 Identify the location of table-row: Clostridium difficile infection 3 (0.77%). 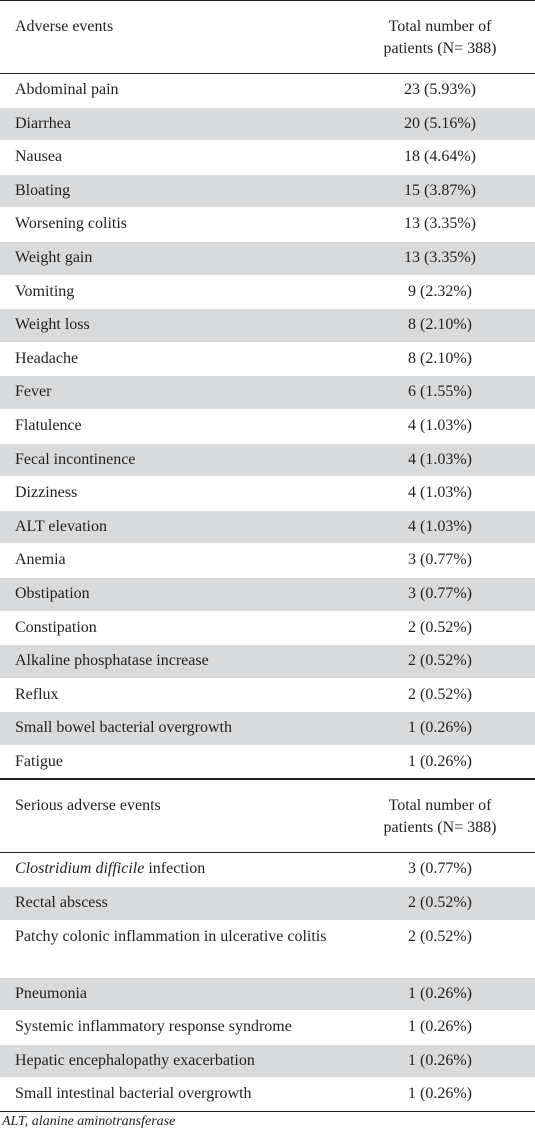
(267, 870).